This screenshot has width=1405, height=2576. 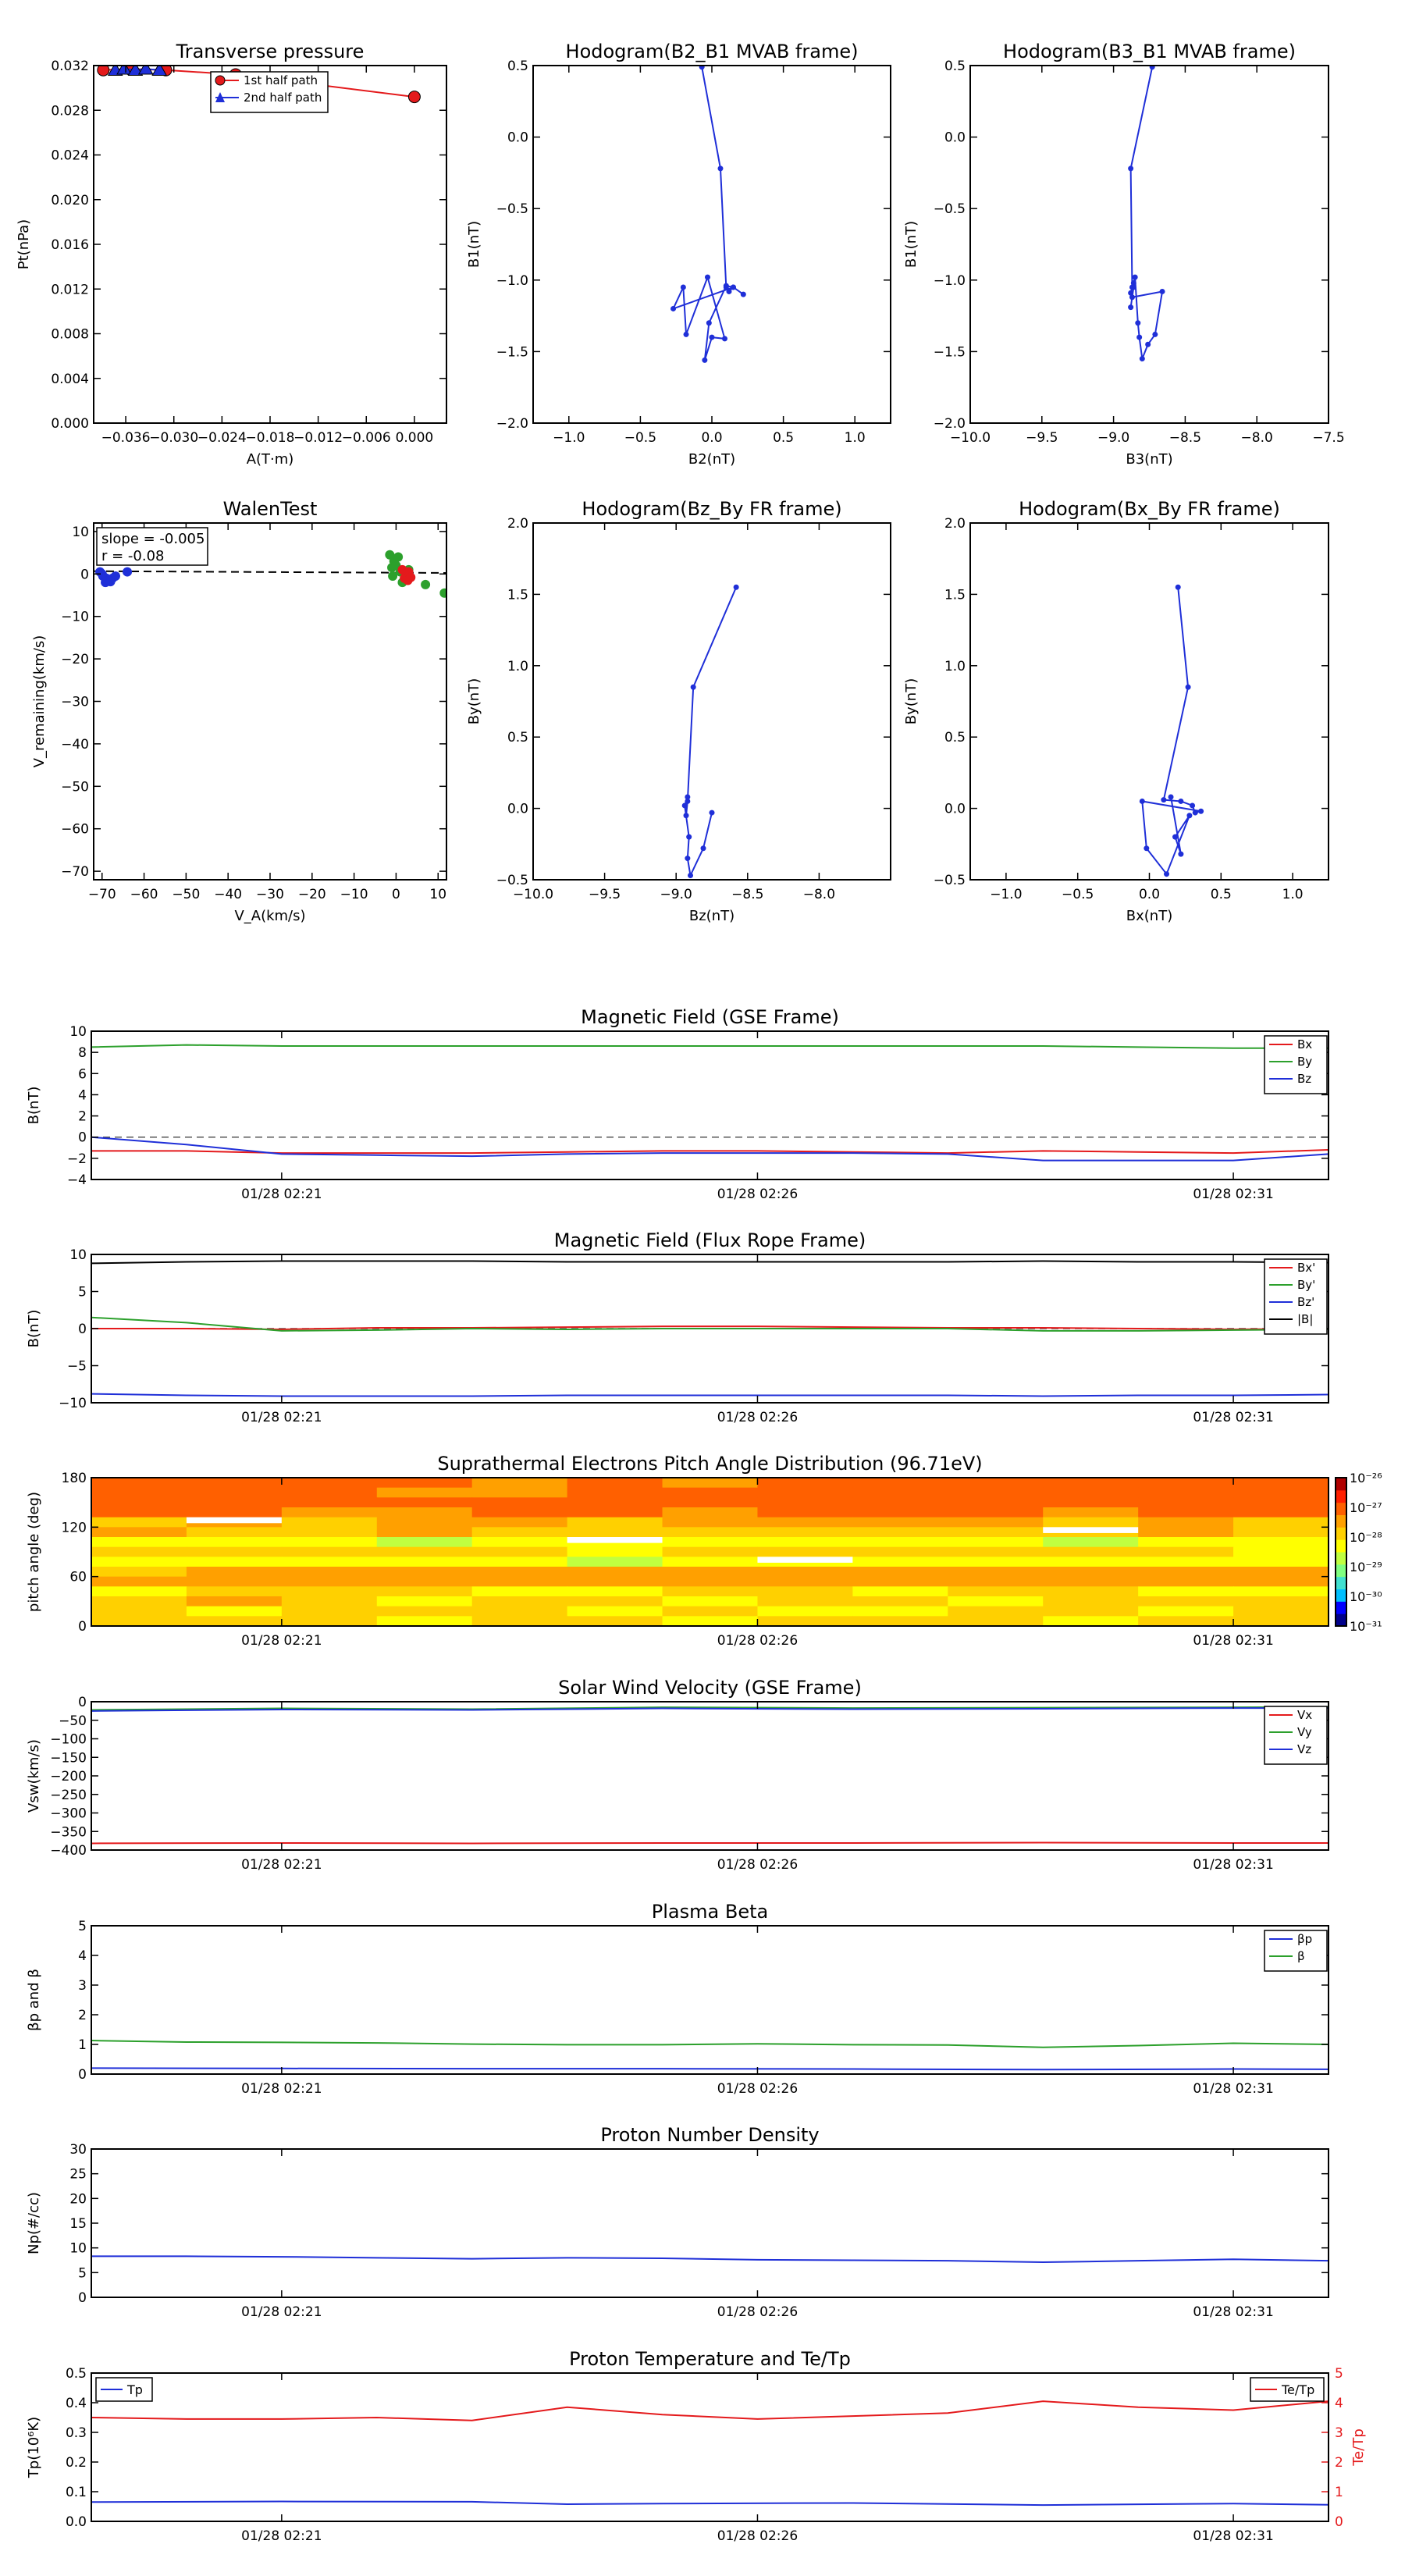 I want to click on chart-title: Plasma Beta, so click(x=710, y=1912).